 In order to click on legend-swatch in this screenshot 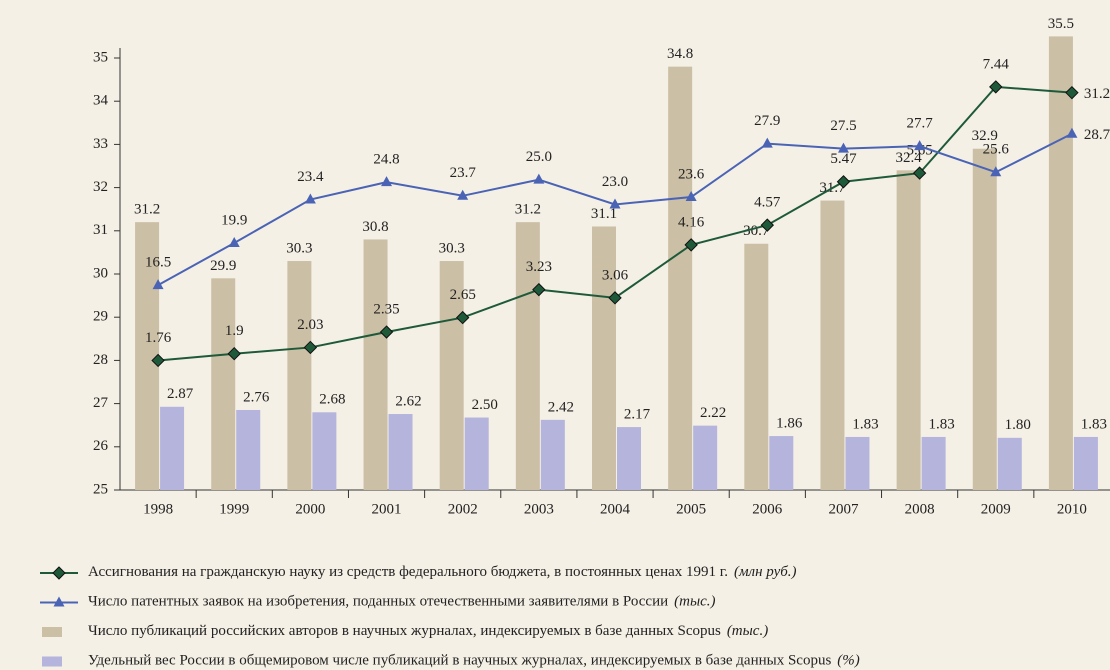, I will do `click(52, 661)`.